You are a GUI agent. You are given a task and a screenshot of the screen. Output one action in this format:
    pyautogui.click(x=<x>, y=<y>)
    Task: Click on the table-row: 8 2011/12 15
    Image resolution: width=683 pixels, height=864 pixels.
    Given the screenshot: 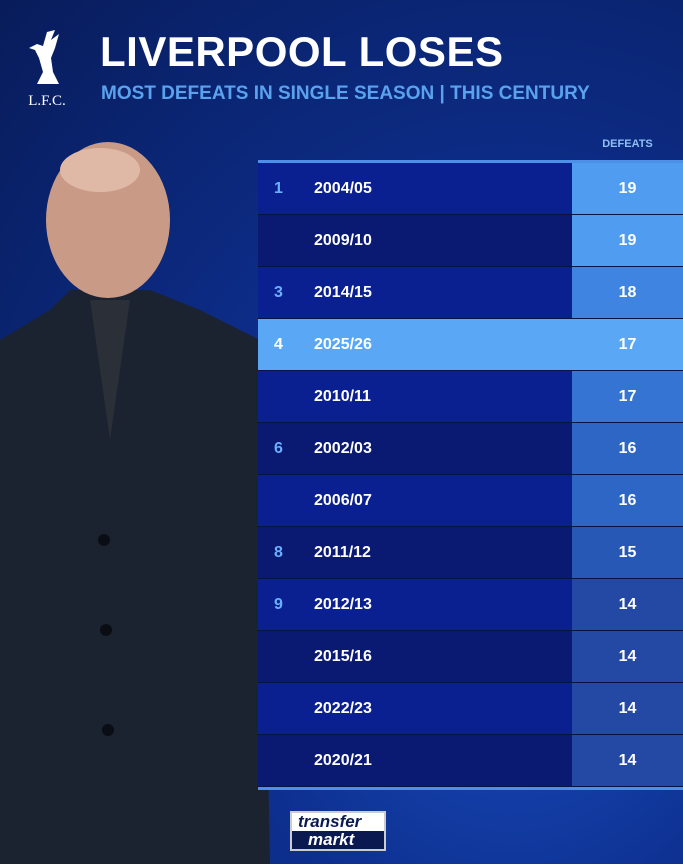 What is the action you would take?
    pyautogui.click(x=470, y=553)
    